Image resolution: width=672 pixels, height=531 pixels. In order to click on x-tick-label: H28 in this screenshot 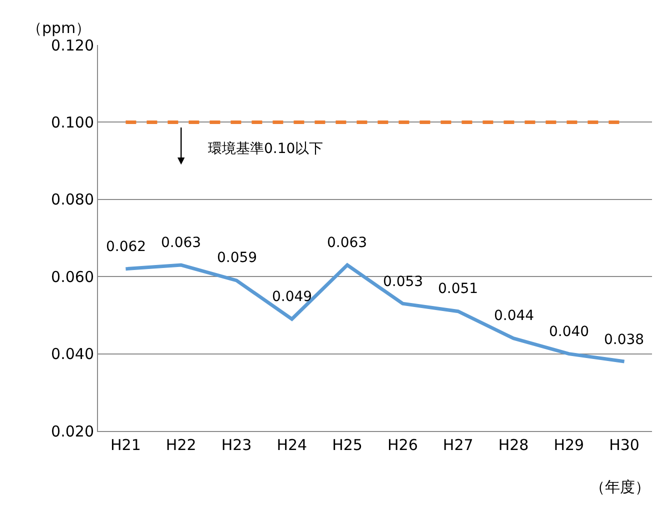, I will do `click(513, 445)`.